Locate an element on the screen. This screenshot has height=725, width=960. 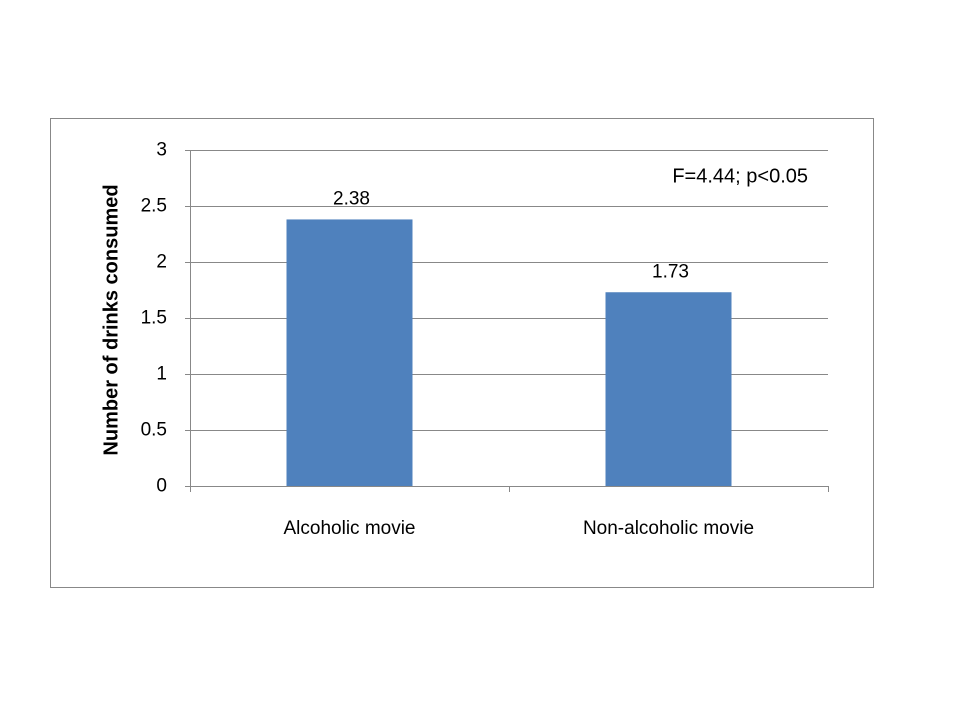
x-tick-label: Non-alcoholic movie is located at coordinates (668, 528).